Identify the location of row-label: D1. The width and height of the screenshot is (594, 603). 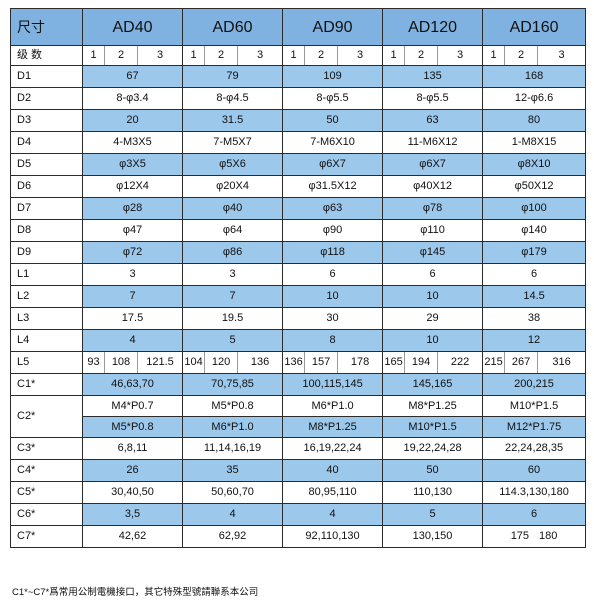
(46, 76).